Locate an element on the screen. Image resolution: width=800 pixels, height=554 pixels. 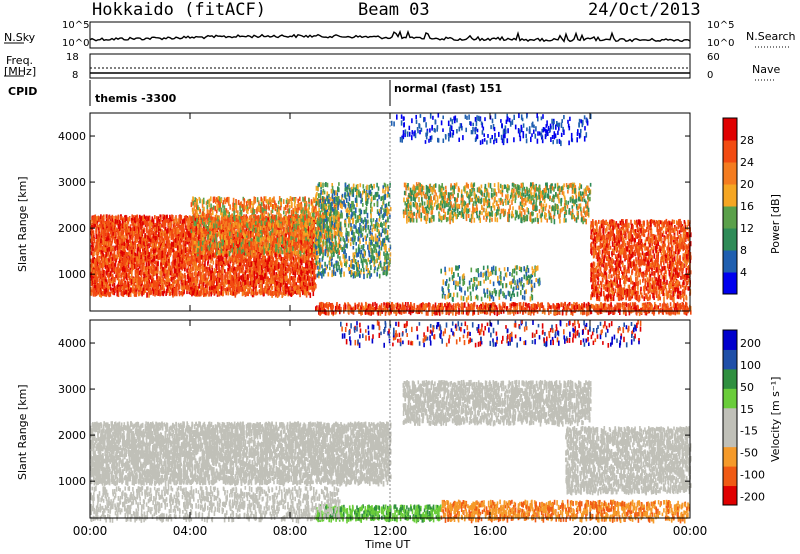
freq-panel-frame is located at coordinates (390, 66).